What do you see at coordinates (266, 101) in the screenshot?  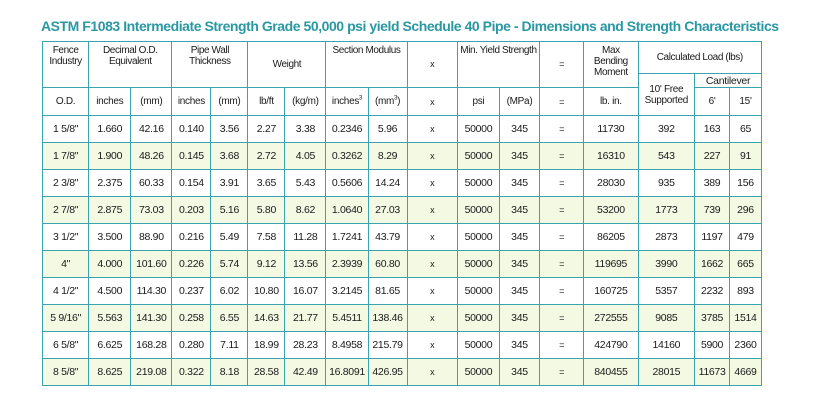 I see `unit-lbft: lb/ft` at bounding box center [266, 101].